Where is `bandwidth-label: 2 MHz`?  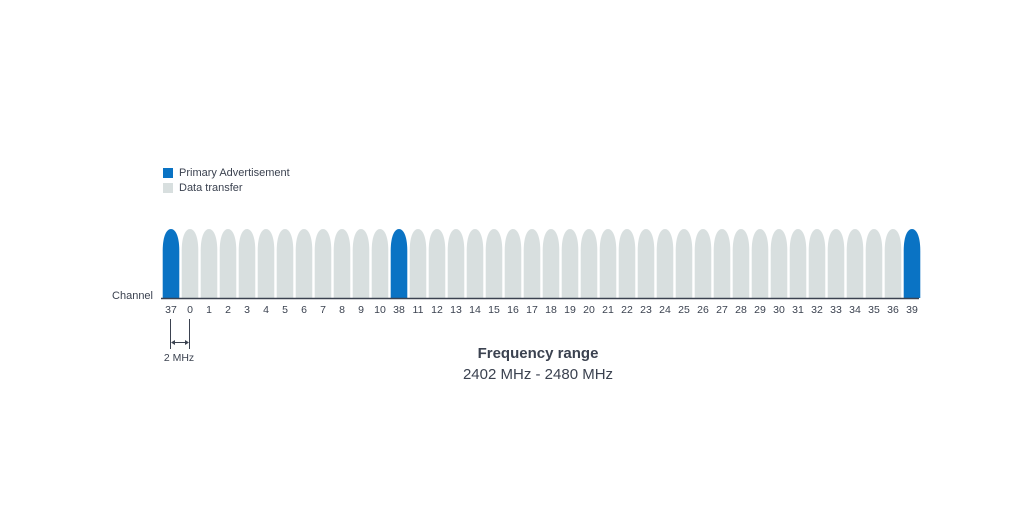
bandwidth-label: 2 MHz is located at coordinates (179, 358).